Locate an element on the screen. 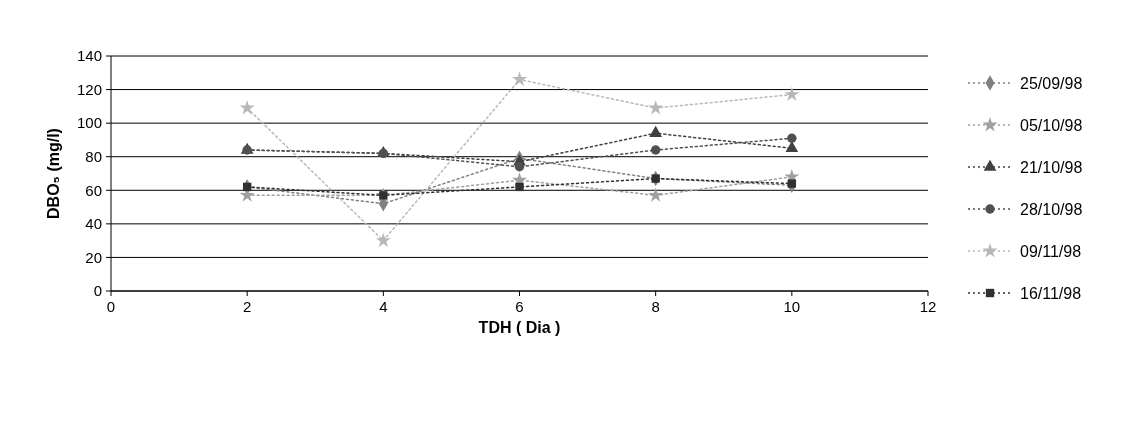  y-tick-label: 120 is located at coordinates (89, 89).